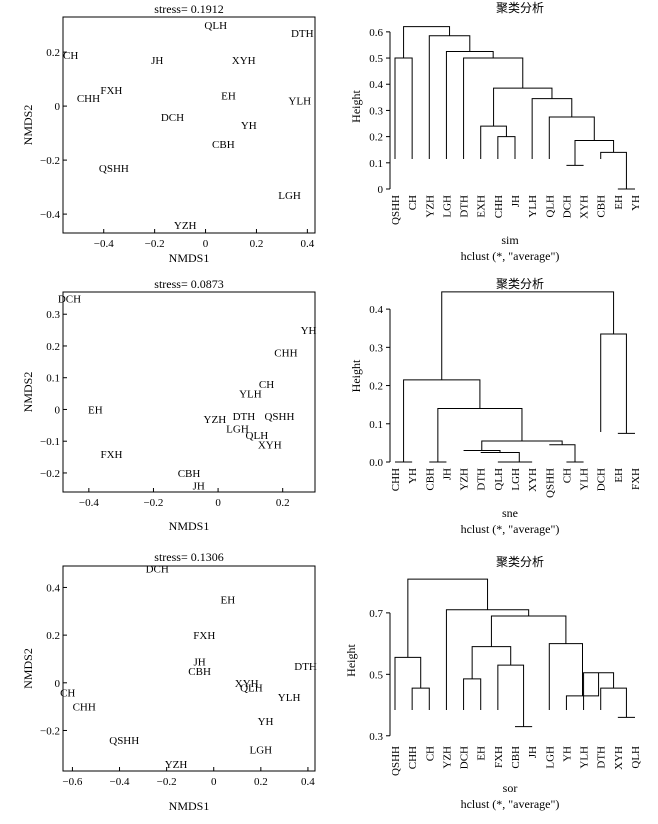  I want to click on plot-title: stress= 0.0873, so click(188, 284).